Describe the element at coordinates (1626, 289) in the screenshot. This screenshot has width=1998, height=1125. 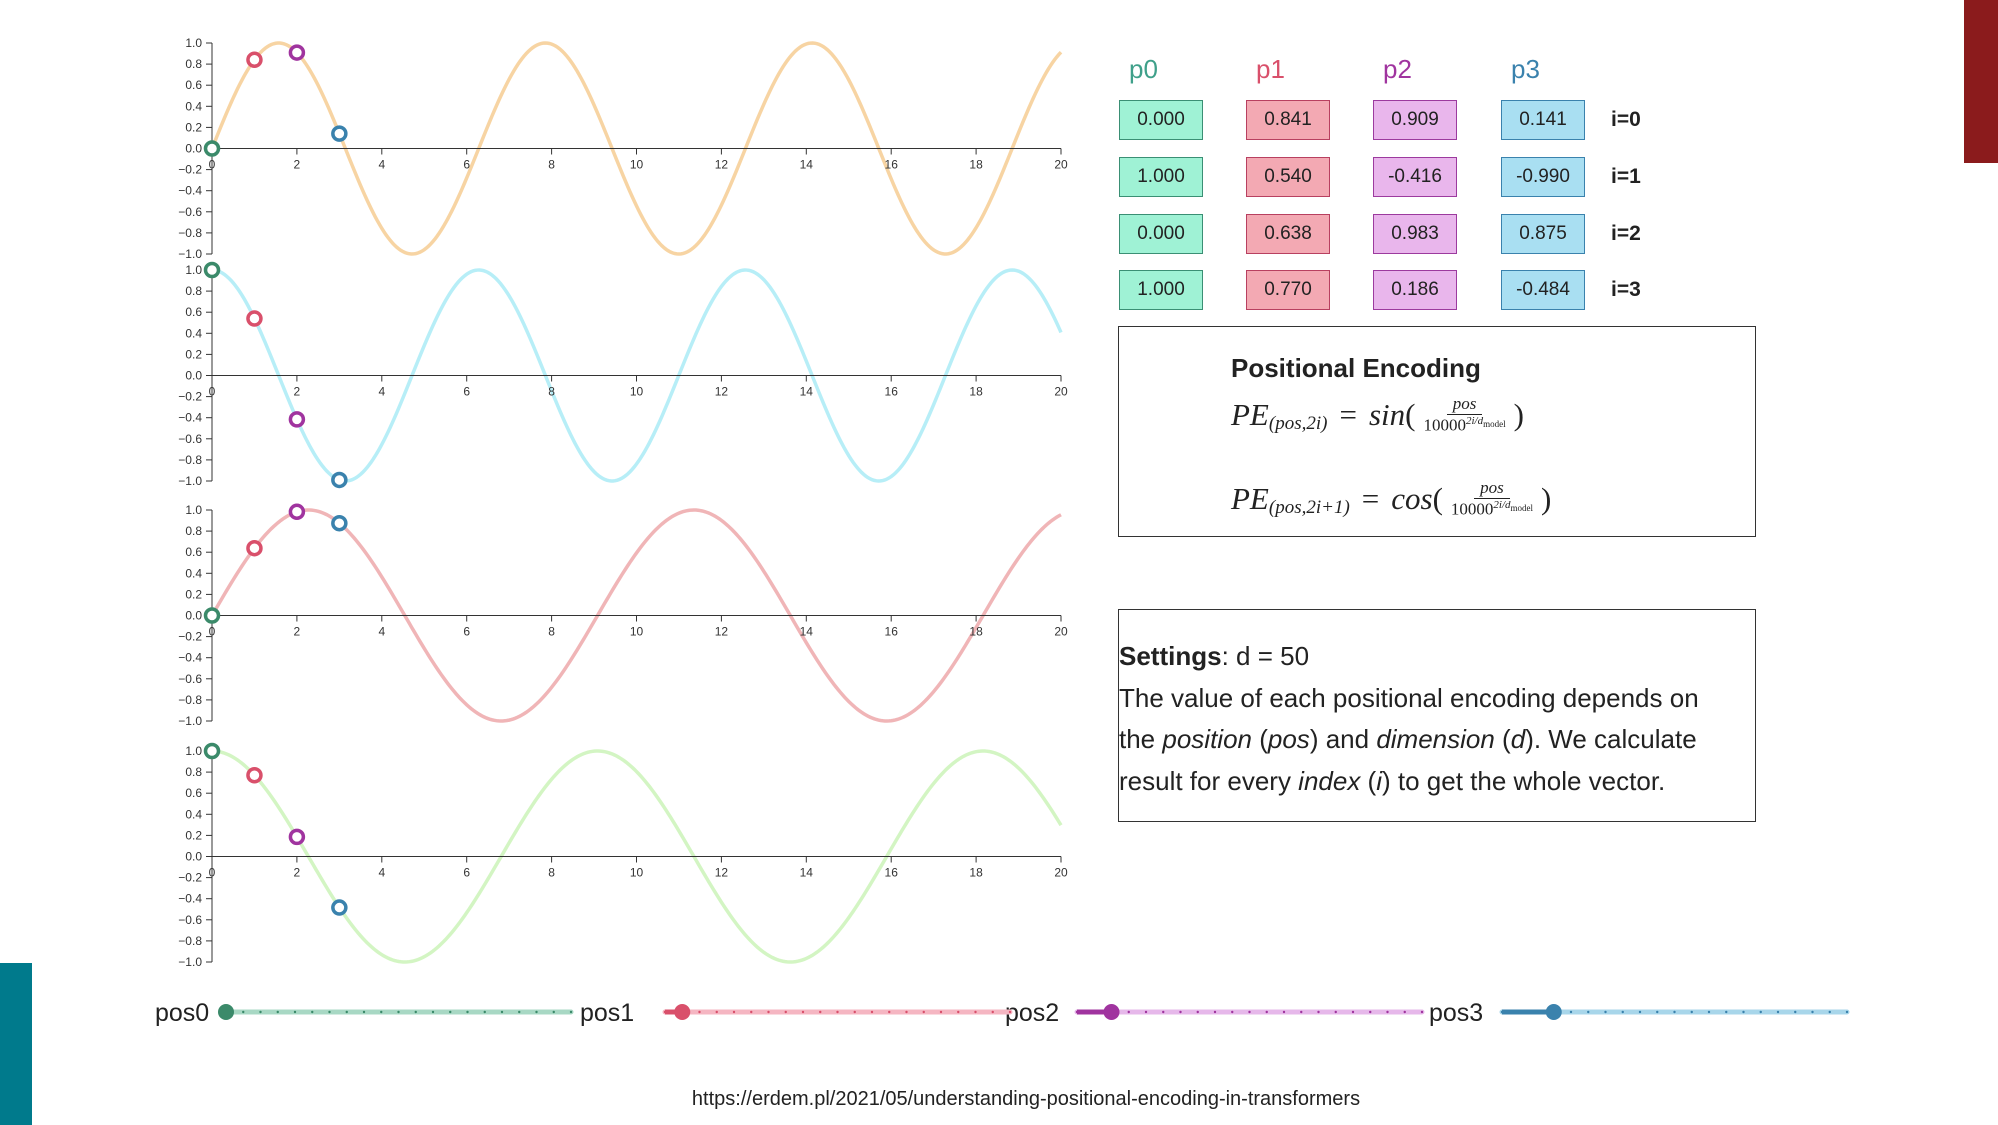
I see `row-label-i3: i=3` at that location.